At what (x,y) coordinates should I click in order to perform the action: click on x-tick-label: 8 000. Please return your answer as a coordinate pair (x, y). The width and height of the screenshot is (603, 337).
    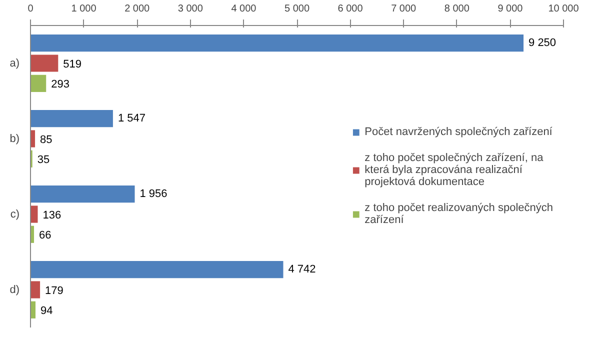
    Looking at the image, I should click on (457, 9).